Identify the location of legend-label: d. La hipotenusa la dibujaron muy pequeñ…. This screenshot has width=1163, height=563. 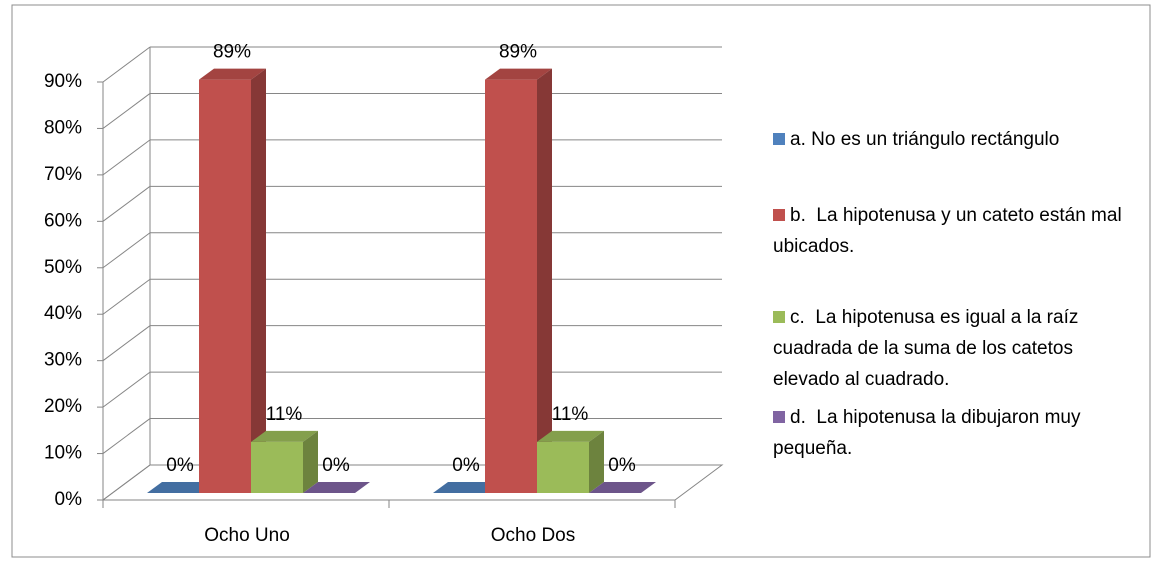
(929, 433).